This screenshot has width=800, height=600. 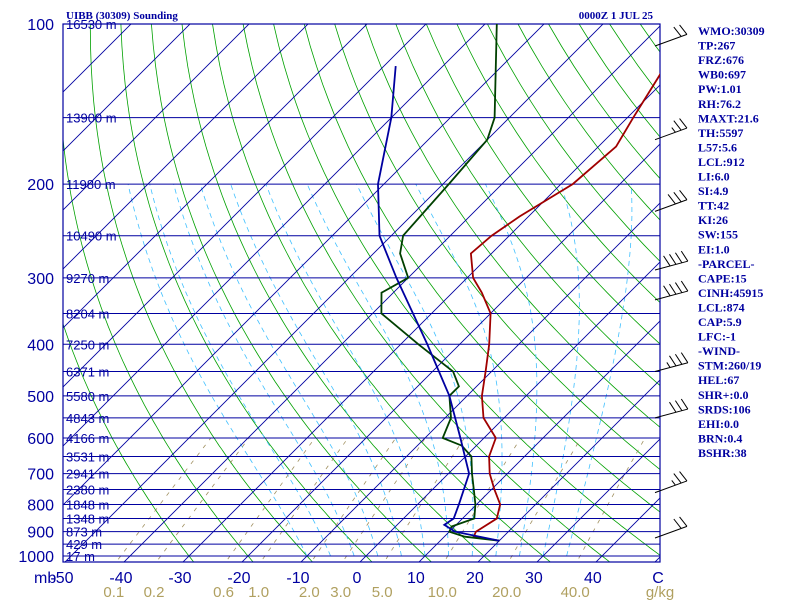 I want to click on altitude-label: 3531 m, so click(x=87, y=456).